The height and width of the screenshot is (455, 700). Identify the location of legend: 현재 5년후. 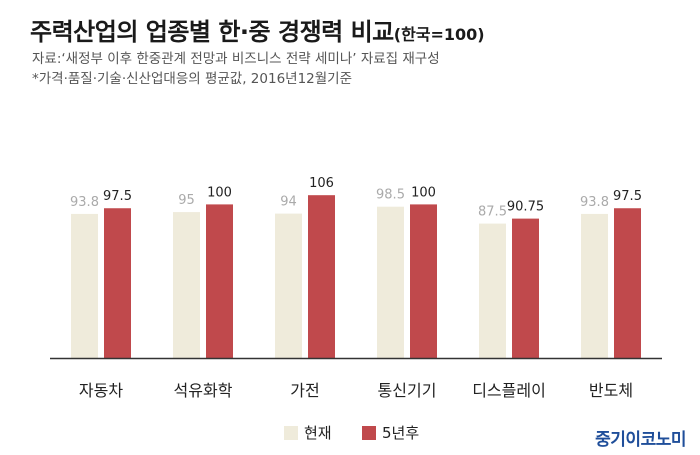
(350, 433).